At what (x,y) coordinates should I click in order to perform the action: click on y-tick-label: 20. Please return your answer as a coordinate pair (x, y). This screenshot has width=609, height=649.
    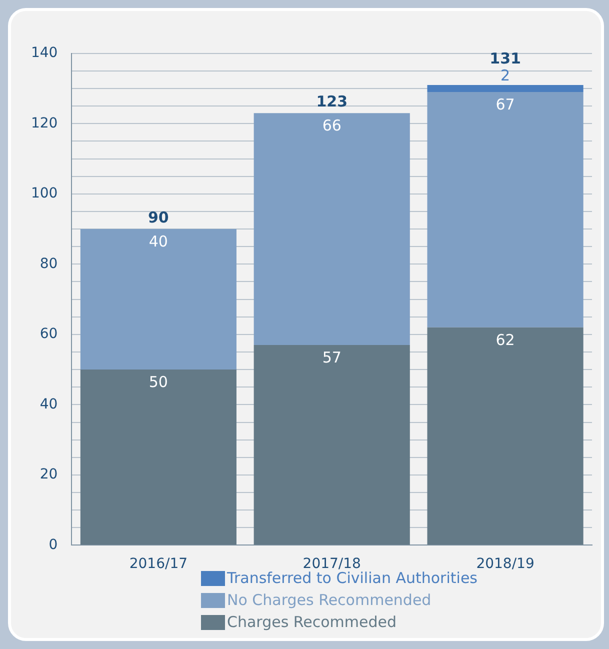
    Looking at the image, I should click on (49, 474).